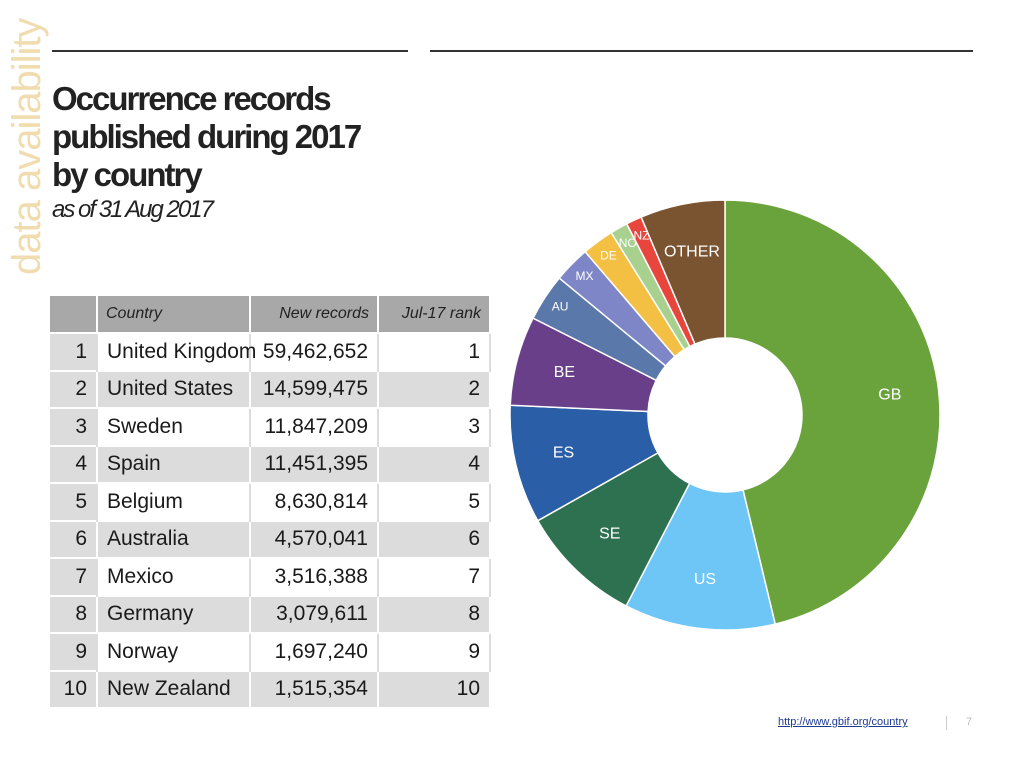 This screenshot has width=1024, height=768. What do you see at coordinates (74, 463) in the screenshot?
I see `row-index: 4` at bounding box center [74, 463].